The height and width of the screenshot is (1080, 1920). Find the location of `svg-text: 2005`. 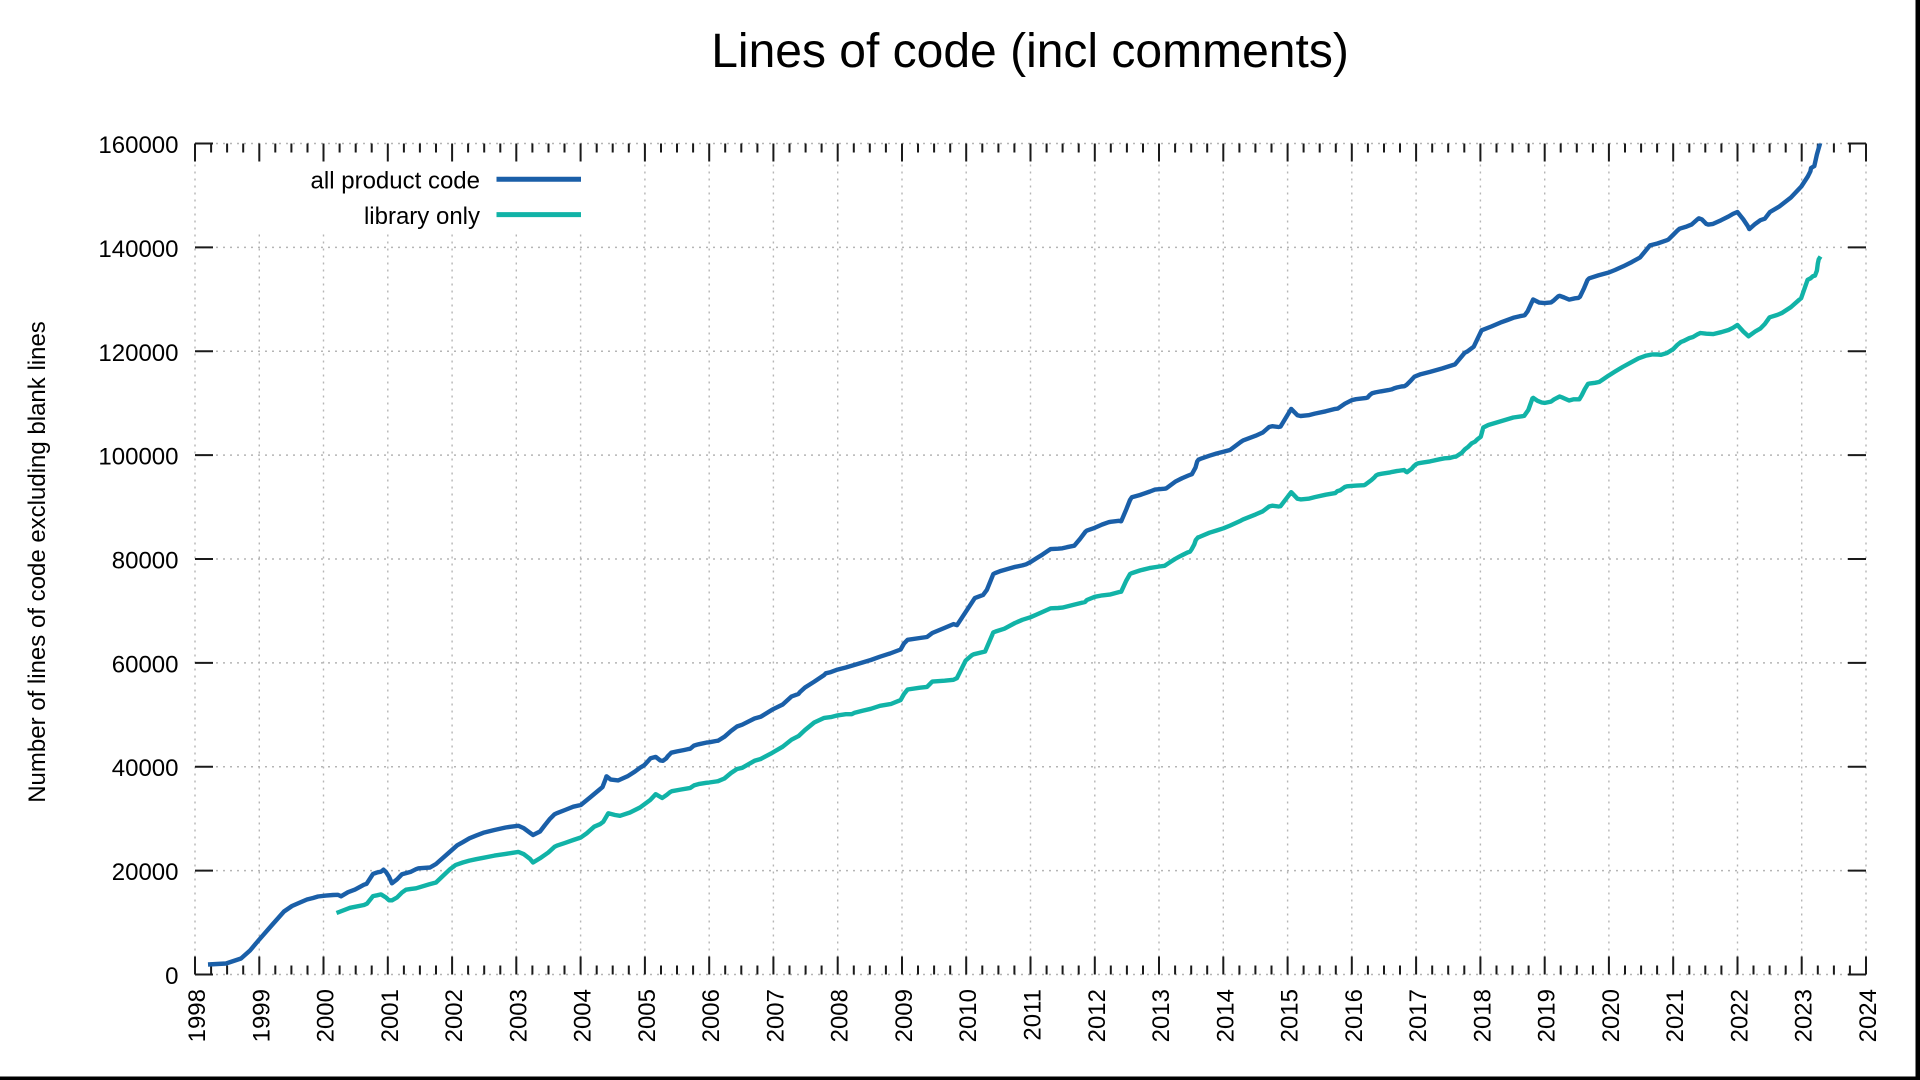

svg-text: 2005 is located at coordinates (647, 1015).